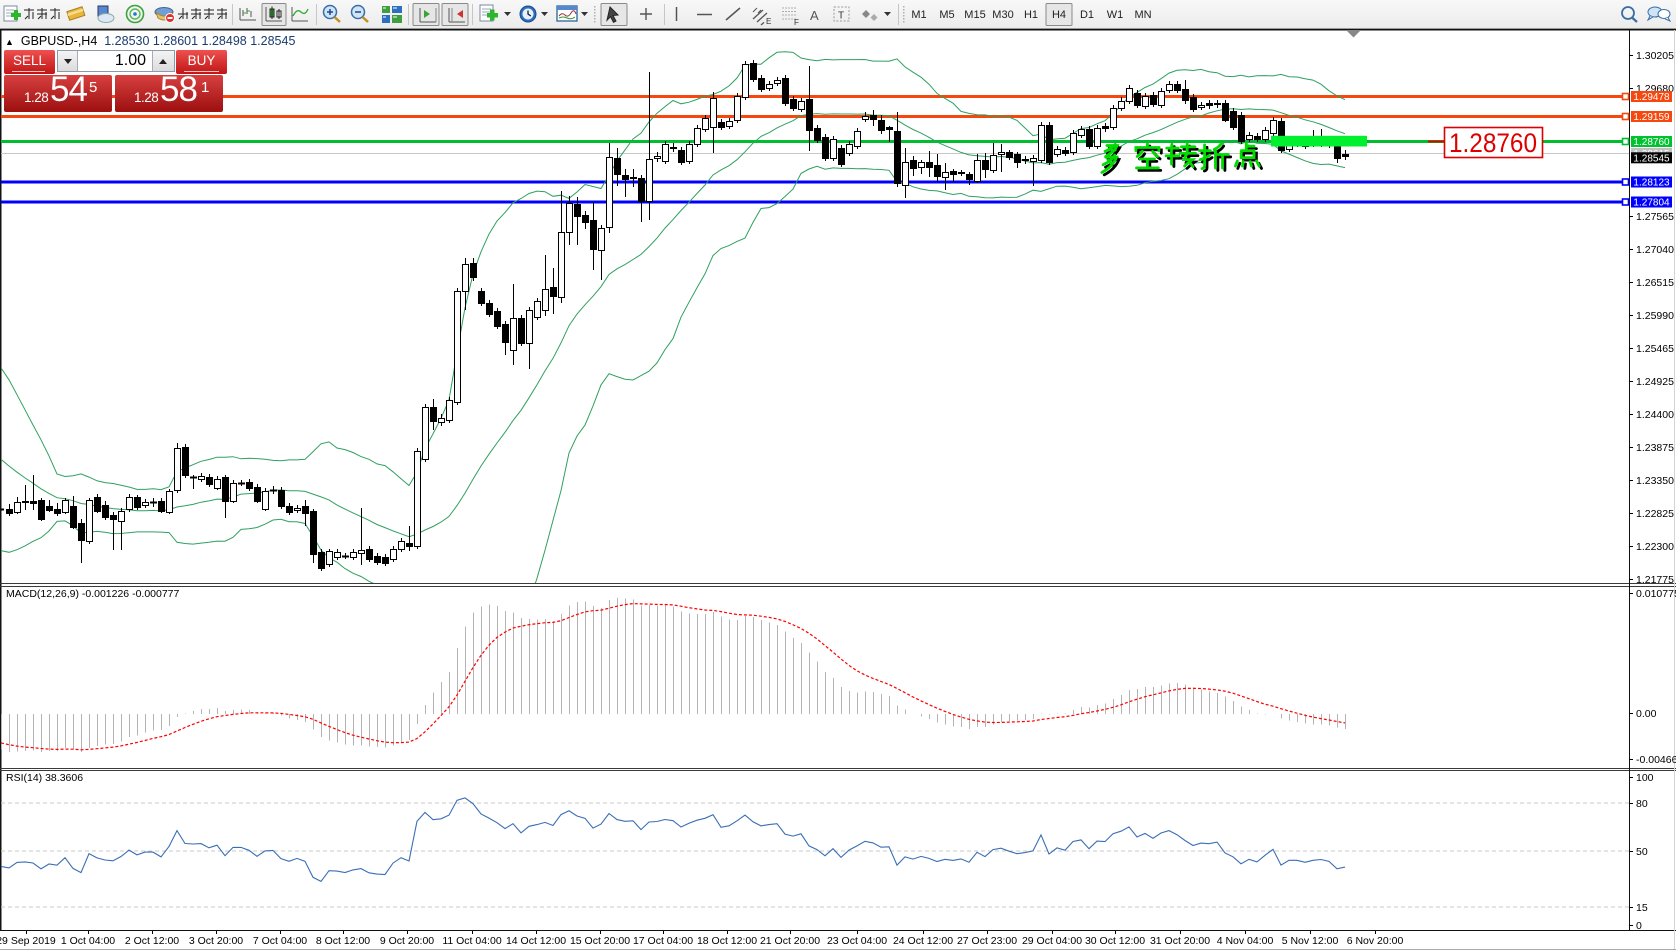 The width and height of the screenshot is (1676, 952). I want to click on svg-text: M15, so click(974, 15).